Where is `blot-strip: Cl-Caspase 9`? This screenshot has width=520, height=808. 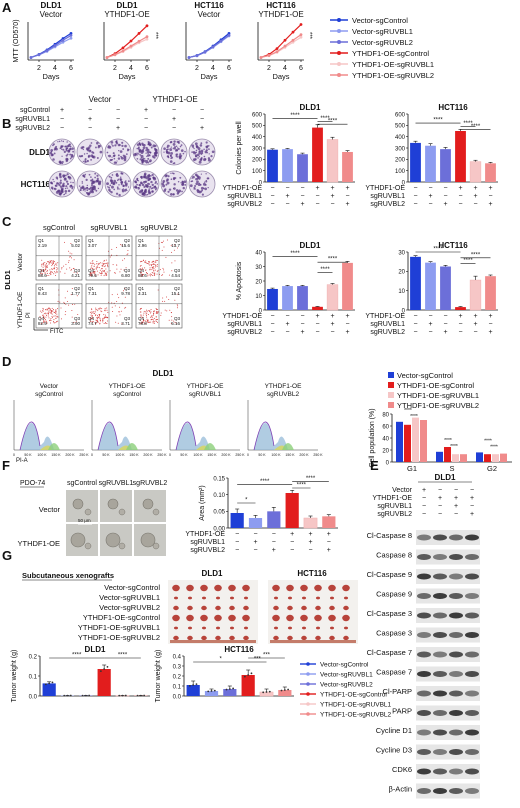
blot-strip: Cl-Caspase 9 is located at coordinates (423, 576).